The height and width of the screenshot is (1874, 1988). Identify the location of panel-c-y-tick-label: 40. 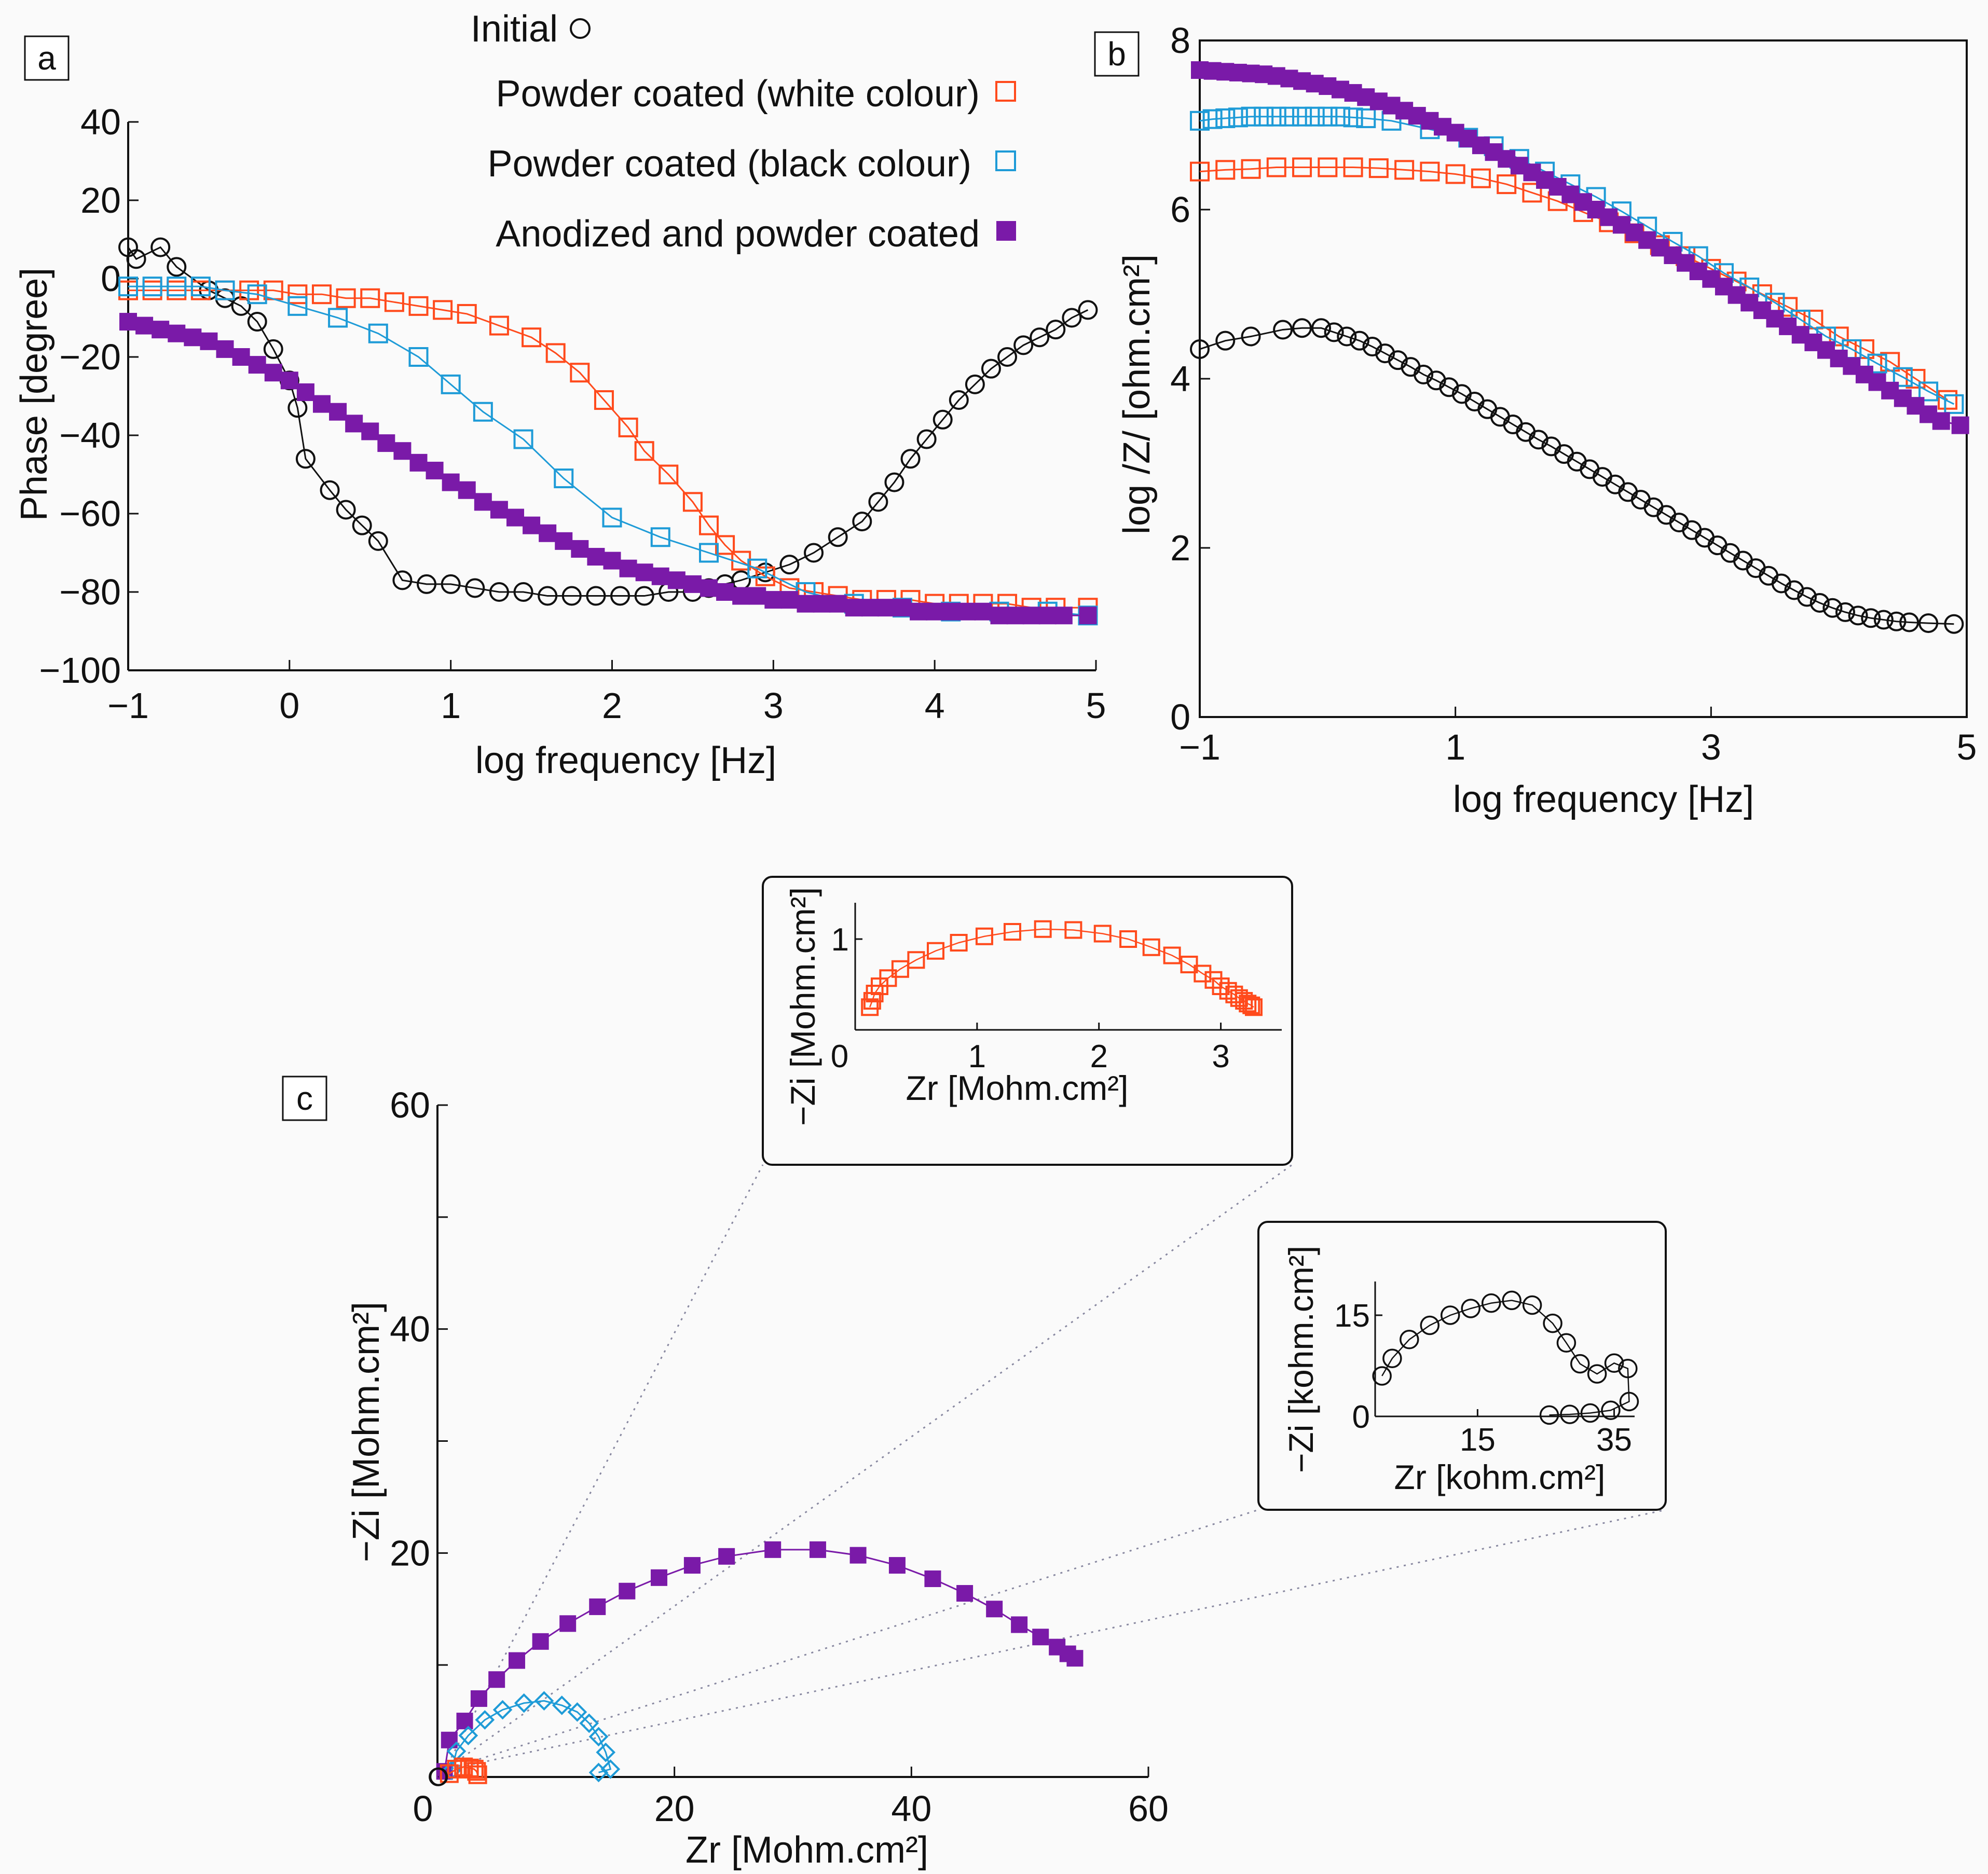
(410, 1329).